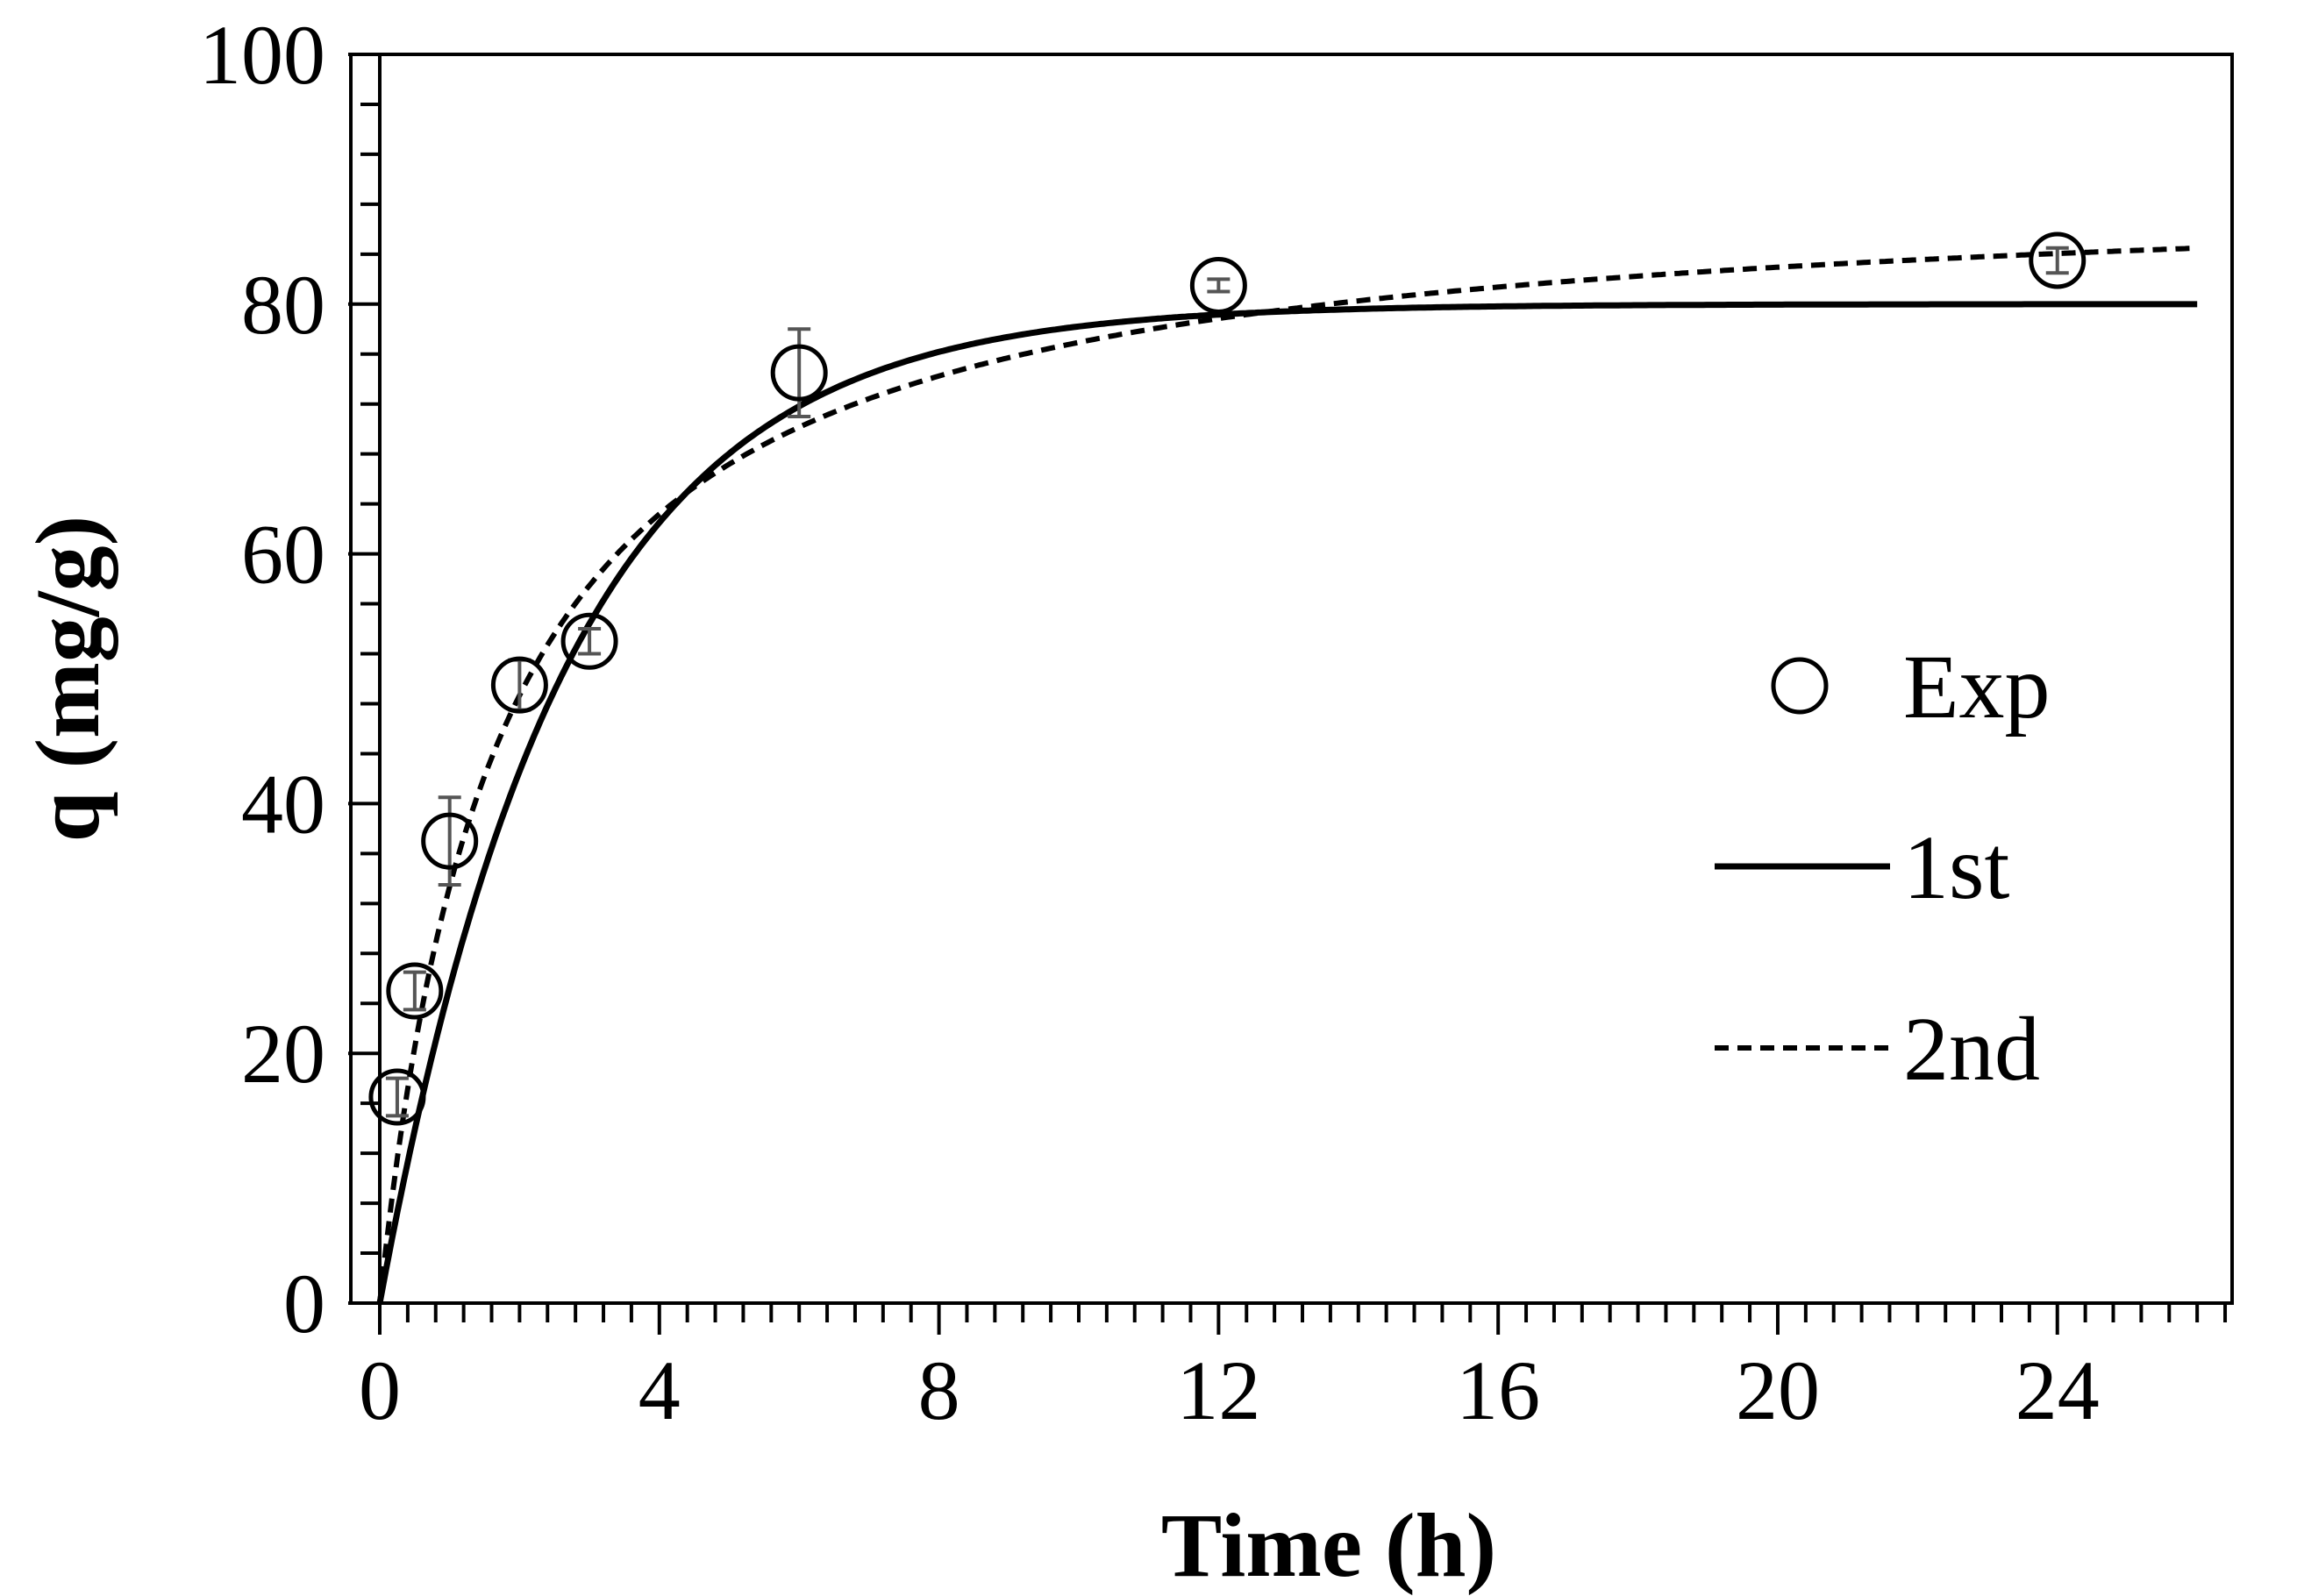 This screenshot has width=2297, height=1596. What do you see at coordinates (380, 1390) in the screenshot?
I see `x-tick-label: 0` at bounding box center [380, 1390].